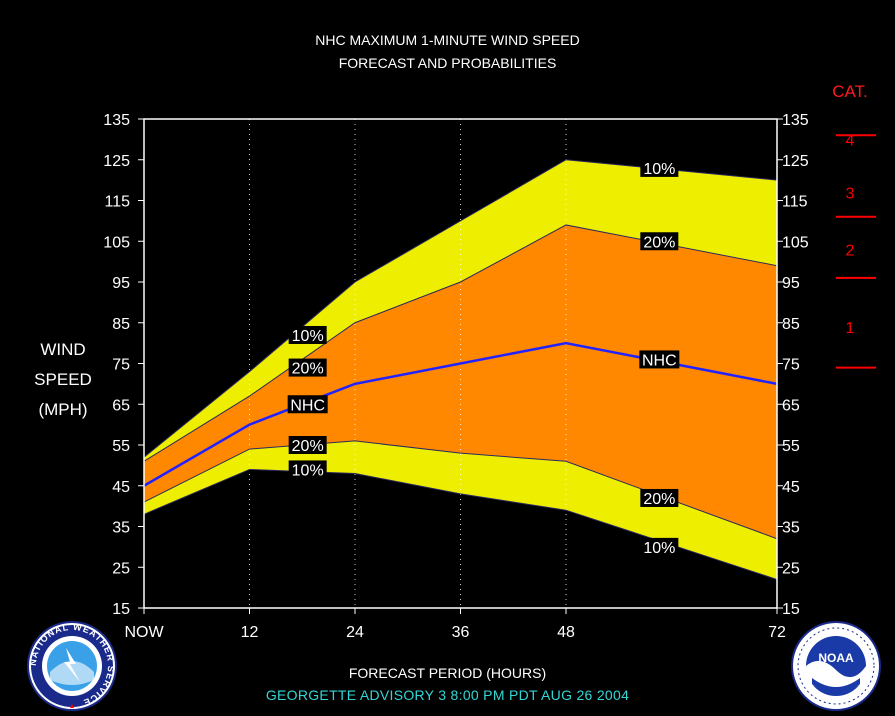  Describe the element at coordinates (117, 202) in the screenshot. I see `y-tick-label-left-115: 115` at that location.